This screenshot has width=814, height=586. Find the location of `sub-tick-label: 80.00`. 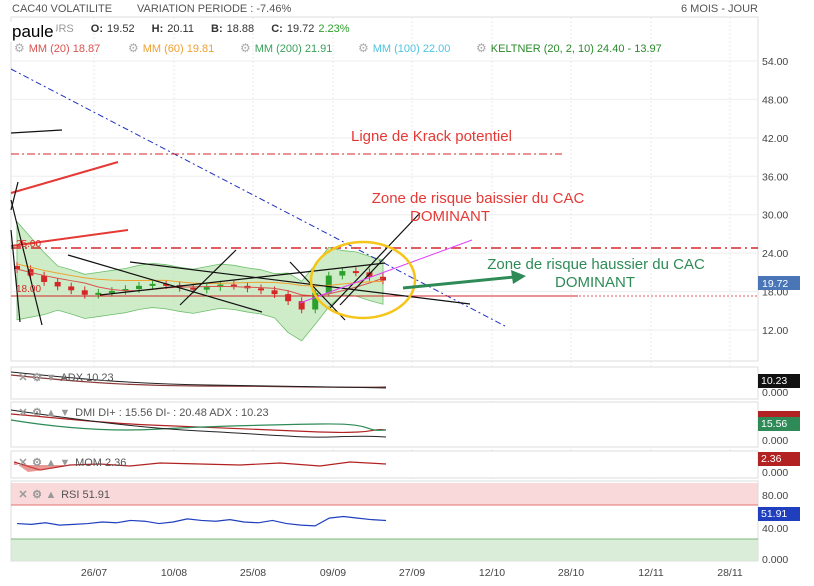

sub-tick-label: 80.00 is located at coordinates (775, 496).